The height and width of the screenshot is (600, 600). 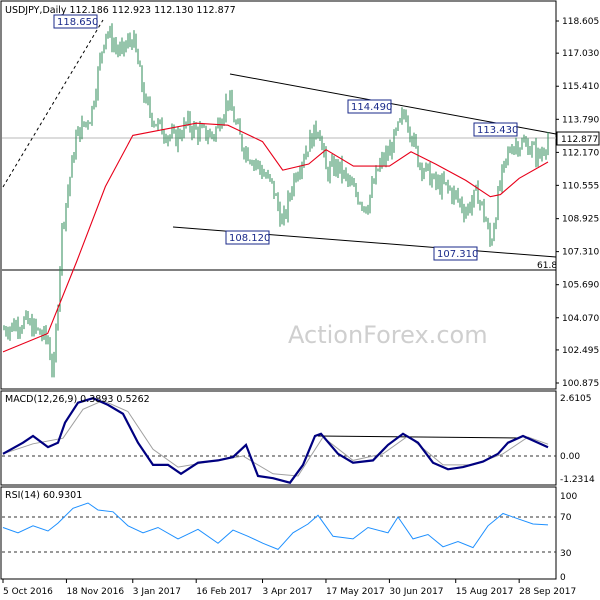 I want to click on current-price-marker: 112.877, so click(x=578, y=138).